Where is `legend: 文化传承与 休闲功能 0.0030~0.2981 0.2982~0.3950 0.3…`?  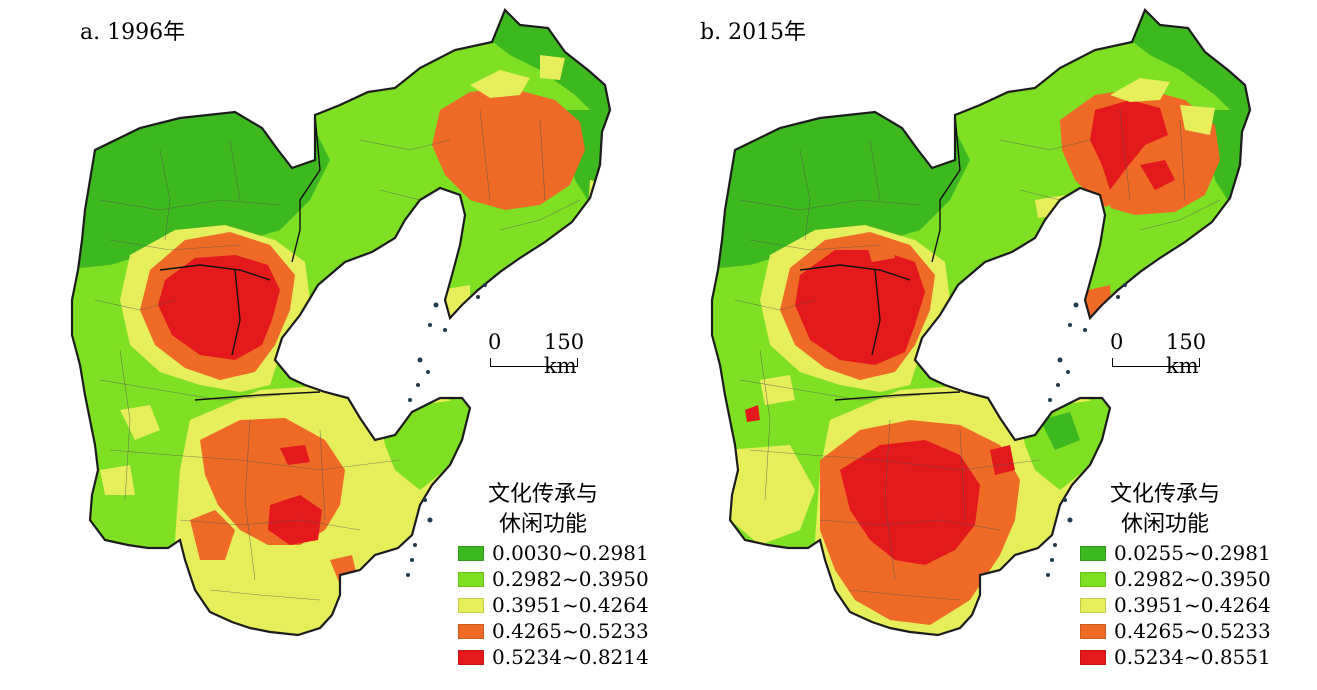
legend: 文化传承与 休闲功能 0.0030~0.2981 0.2982~0.3950 0.3… is located at coordinates (553, 575).